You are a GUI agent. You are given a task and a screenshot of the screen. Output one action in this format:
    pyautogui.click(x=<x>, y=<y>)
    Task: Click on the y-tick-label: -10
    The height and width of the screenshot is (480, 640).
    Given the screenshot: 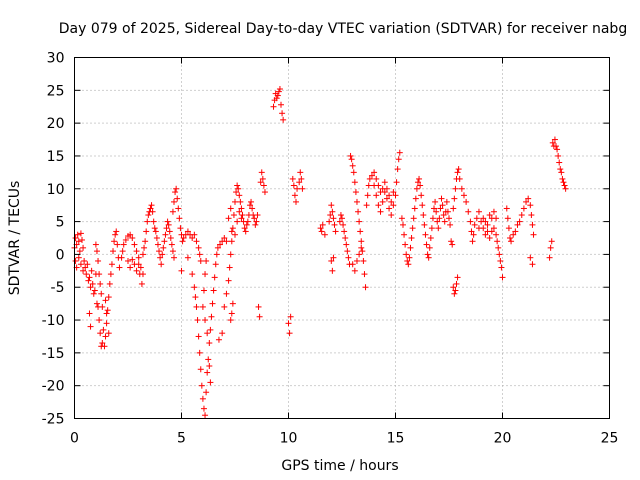 What is the action you would take?
    pyautogui.click(x=53, y=321)
    